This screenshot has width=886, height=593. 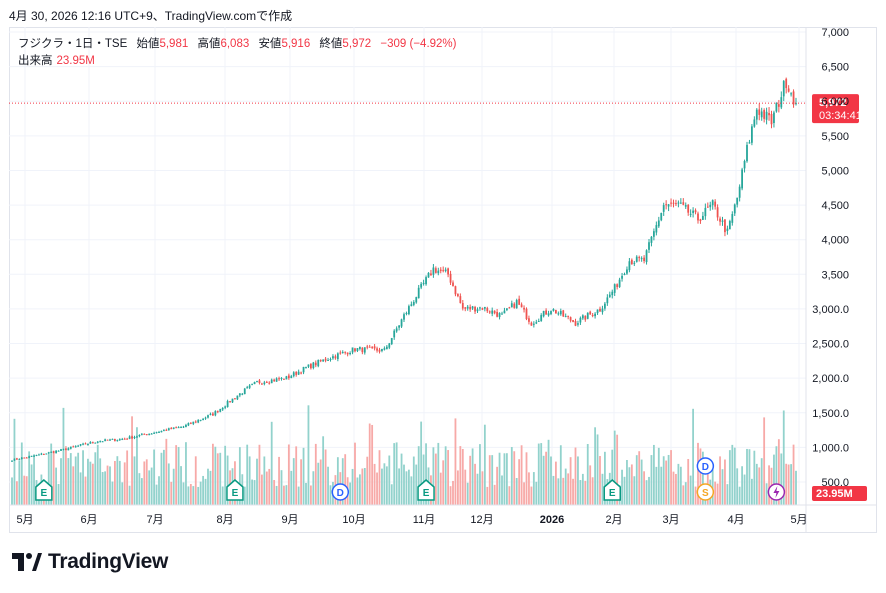 I want to click on x-tick-label: 4月, so click(x=735, y=520).